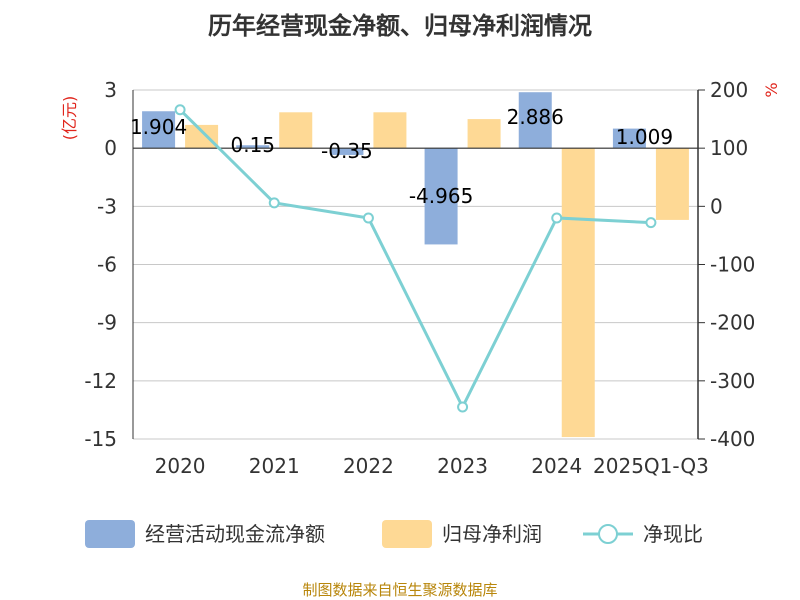  Describe the element at coordinates (732, 439) in the screenshot. I see `right-axis-tick-label: -400` at that location.